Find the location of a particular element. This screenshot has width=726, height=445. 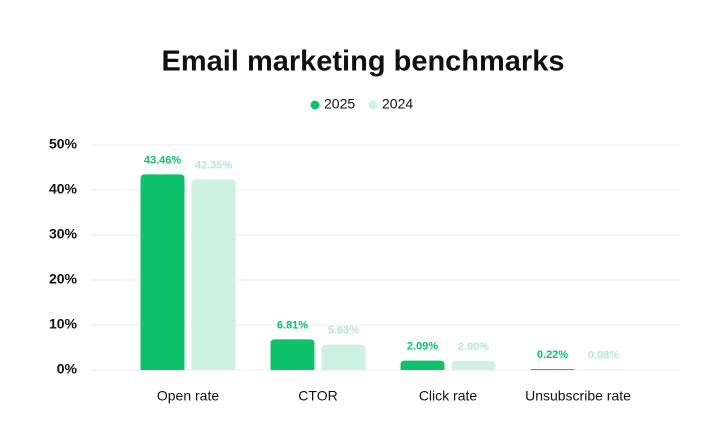

value-label: 6.81% is located at coordinates (292, 325).